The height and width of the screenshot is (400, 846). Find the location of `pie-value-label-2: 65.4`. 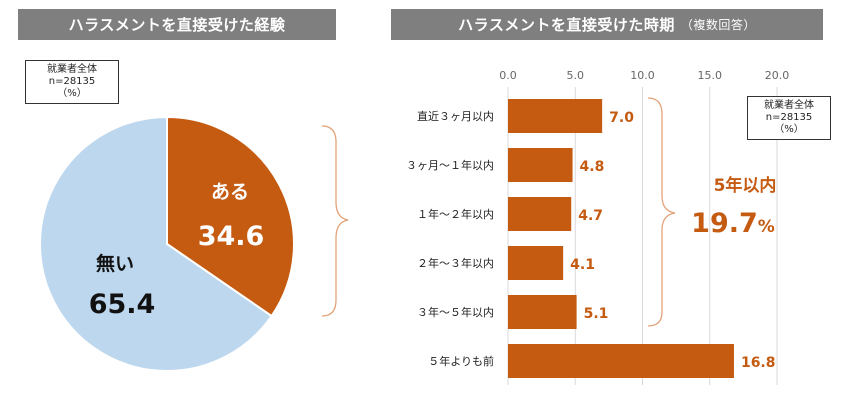

pie-value-label-2: 65.4 is located at coordinates (122, 304).